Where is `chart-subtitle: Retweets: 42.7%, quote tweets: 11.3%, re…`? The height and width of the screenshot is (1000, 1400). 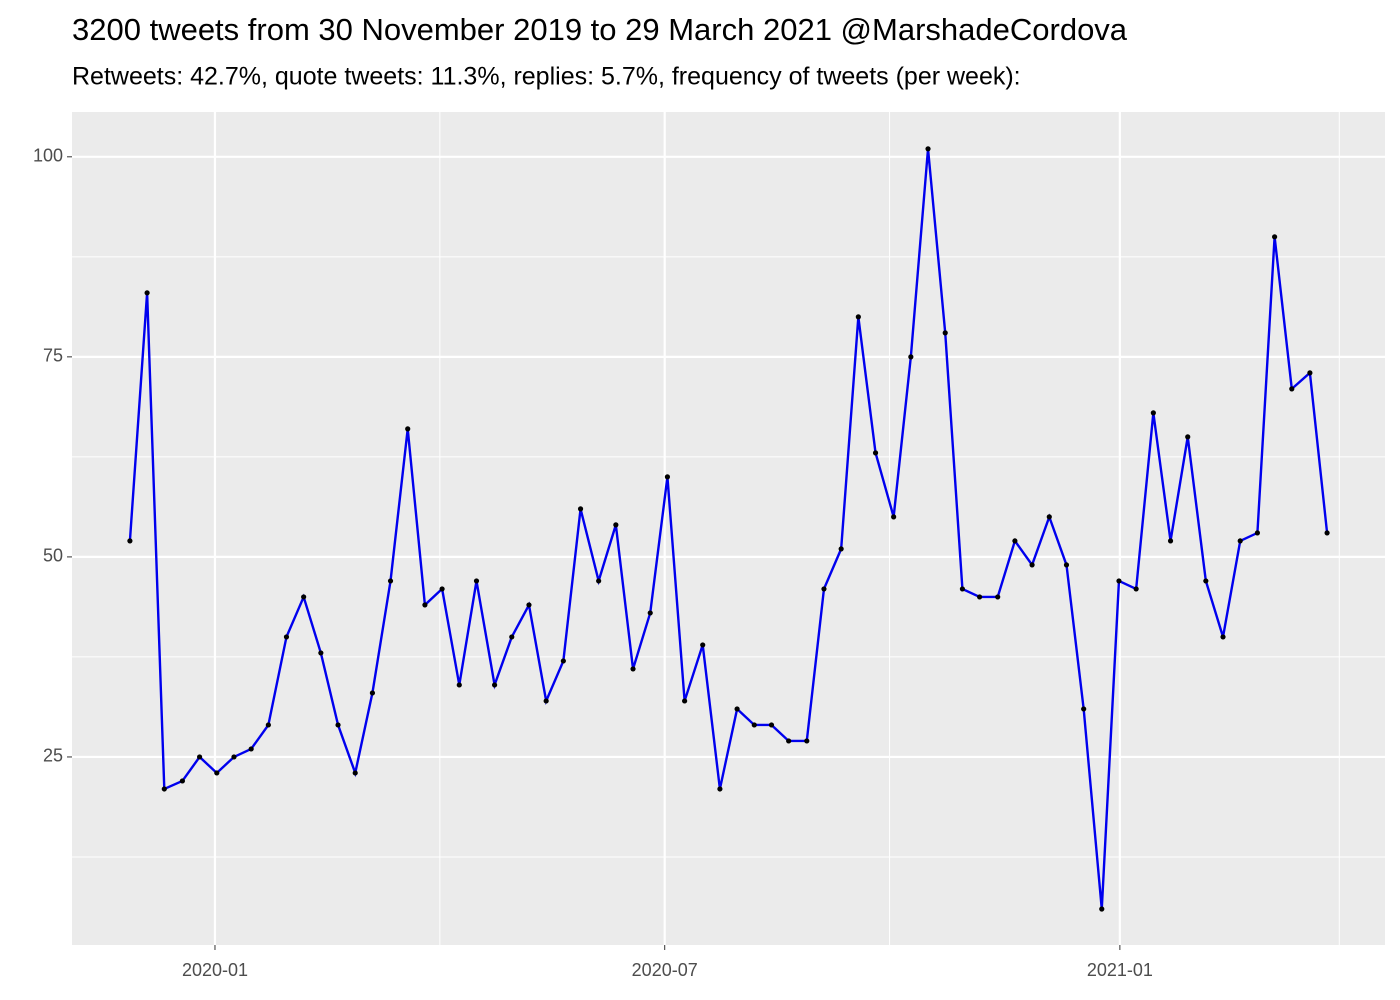 chart-subtitle: Retweets: 42.7%, quote tweets: 11.3%, re… is located at coordinates (546, 77).